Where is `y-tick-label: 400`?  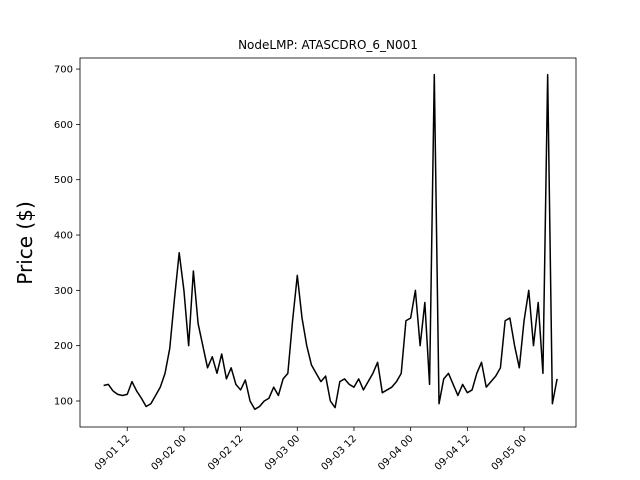 y-tick-label: 400 is located at coordinates (63, 236).